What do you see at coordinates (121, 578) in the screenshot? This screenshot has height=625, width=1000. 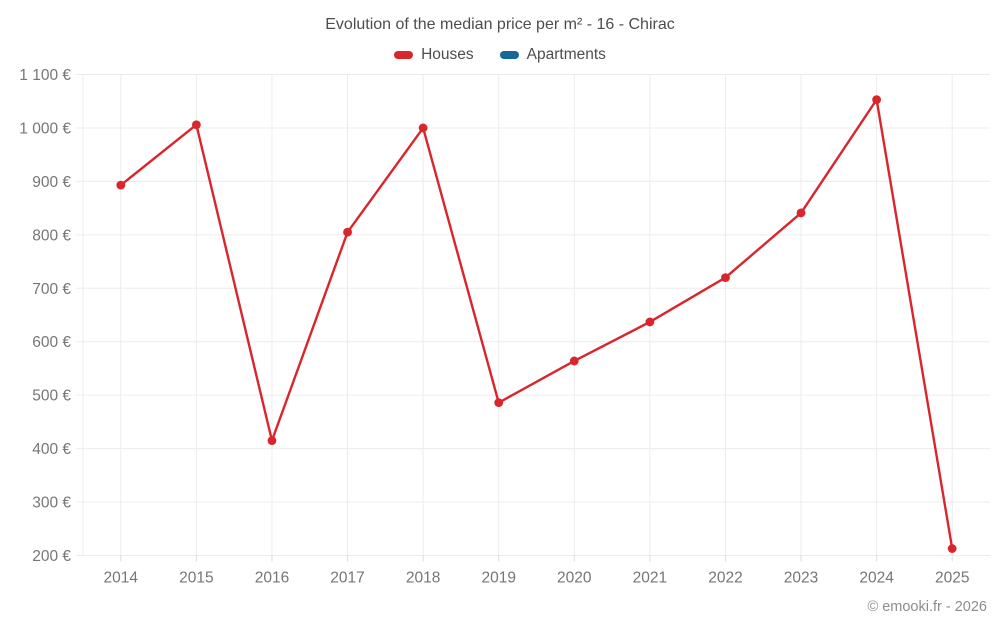 I see `x-axis-tick-label: 2014` at bounding box center [121, 578].